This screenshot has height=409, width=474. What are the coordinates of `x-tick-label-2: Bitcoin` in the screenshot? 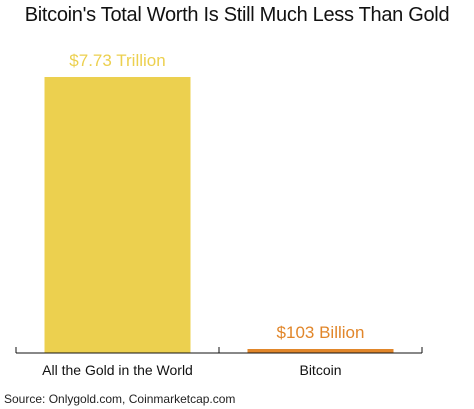 It's located at (320, 370).